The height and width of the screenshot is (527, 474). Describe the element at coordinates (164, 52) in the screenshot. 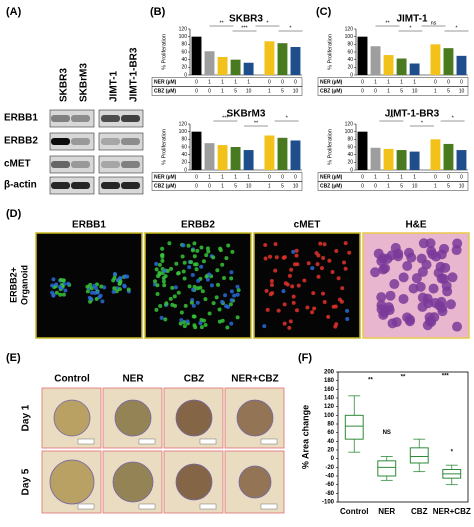

I see `y-axis-label: % Proliferation` at that location.